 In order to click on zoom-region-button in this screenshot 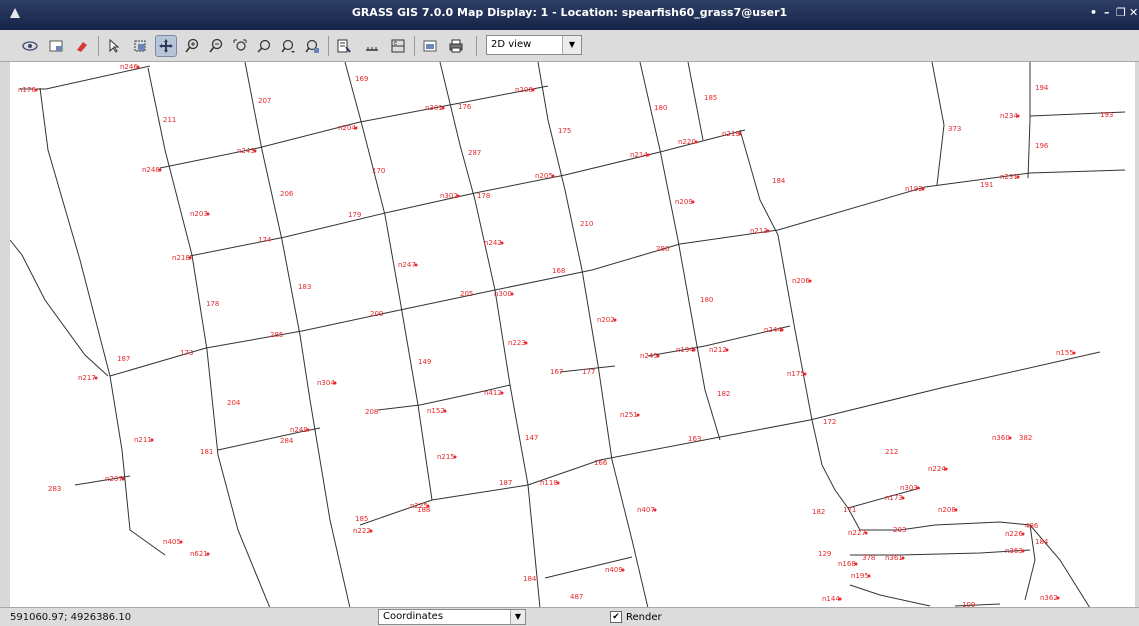, I will do `click(312, 46)`.